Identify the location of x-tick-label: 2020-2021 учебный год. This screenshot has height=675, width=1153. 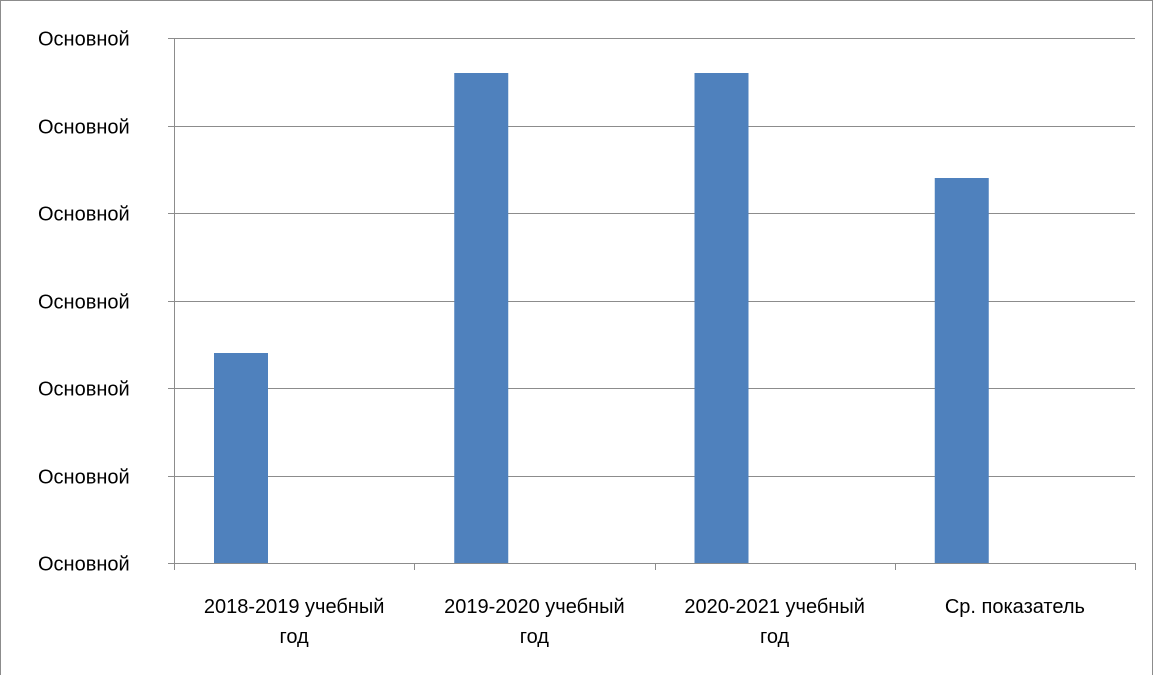
(774, 622).